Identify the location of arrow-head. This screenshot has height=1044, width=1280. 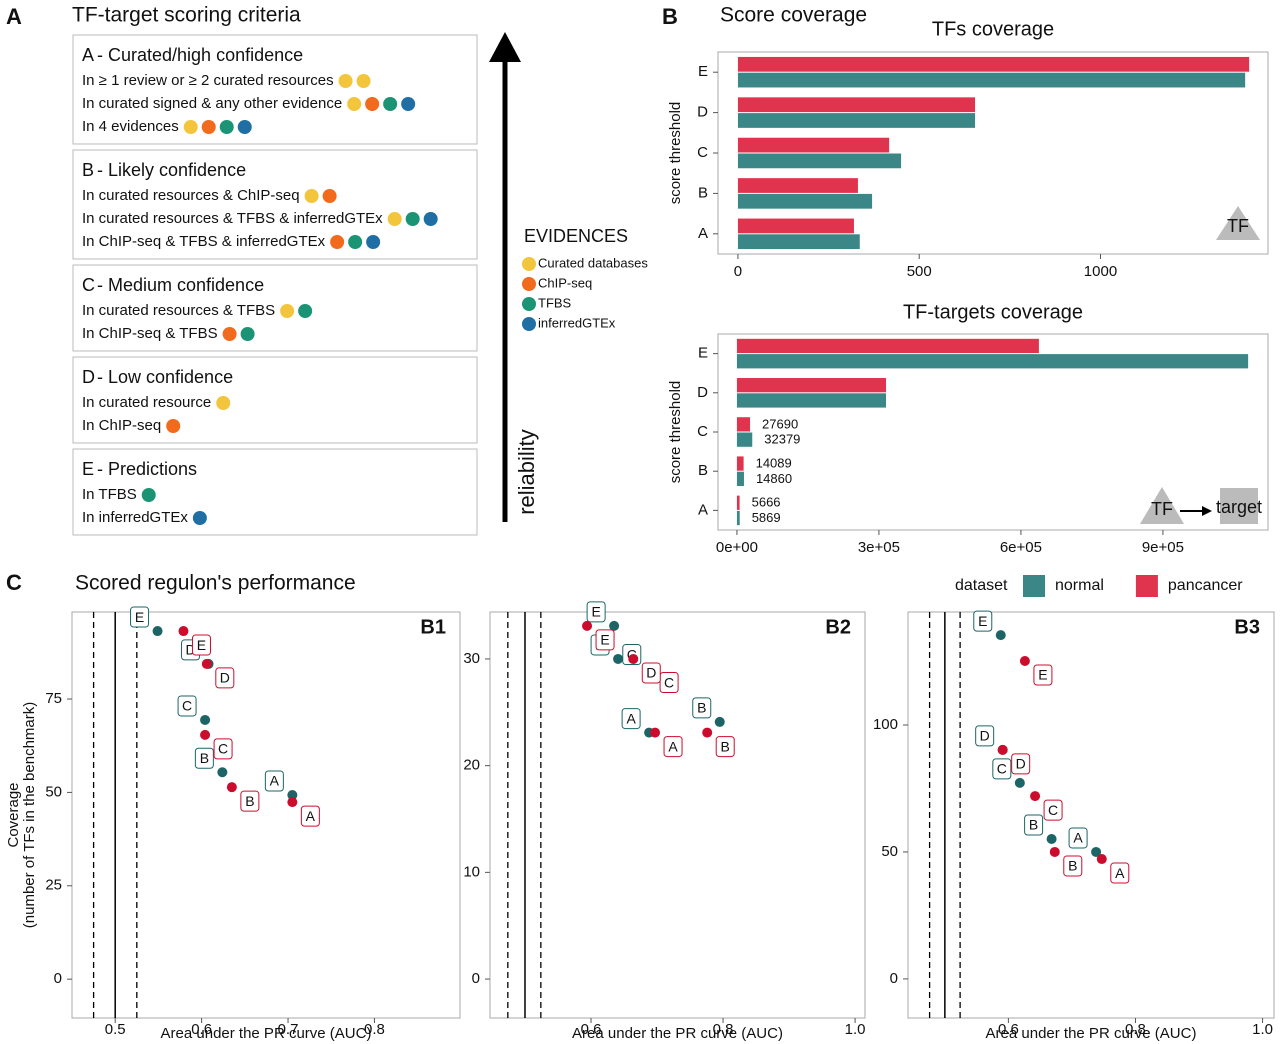
(505, 47).